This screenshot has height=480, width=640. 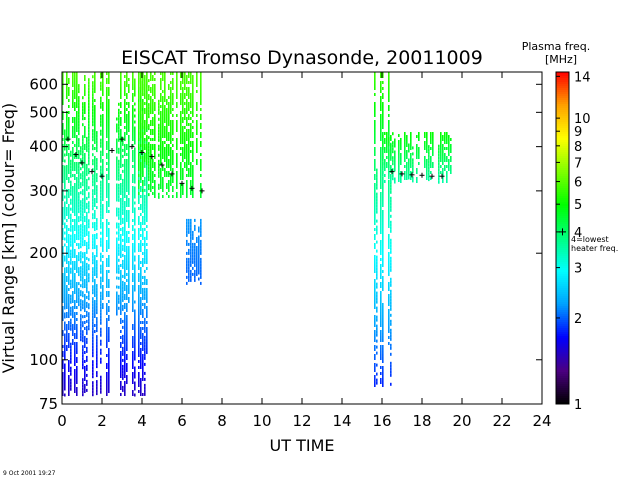 I want to click on colorbar-band, so click(x=562, y=123).